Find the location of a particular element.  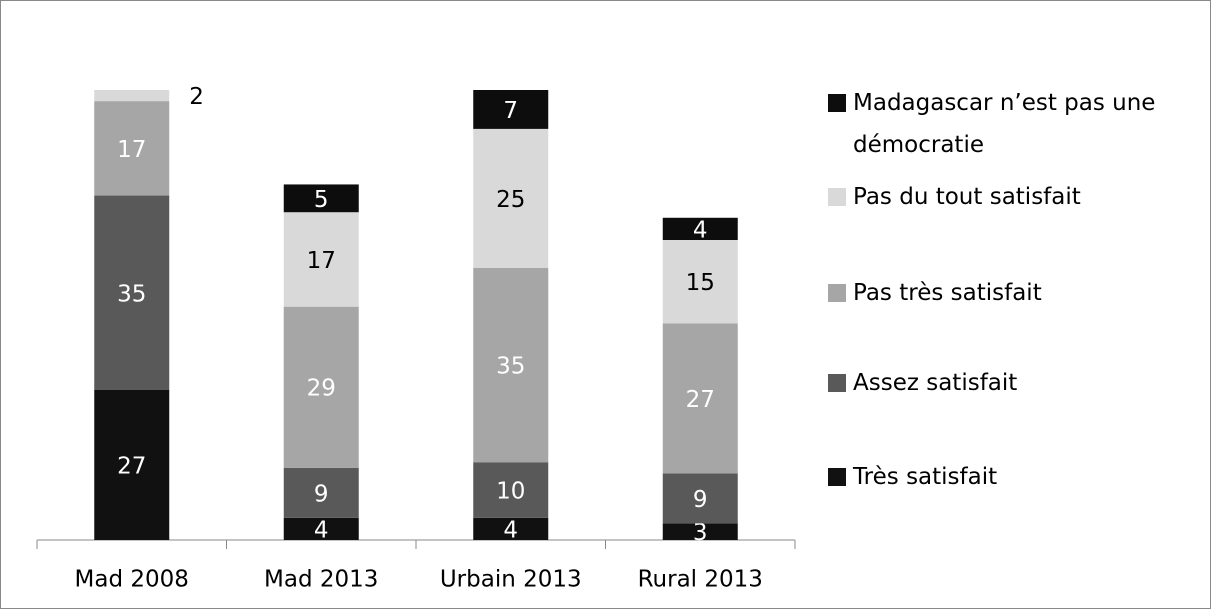

data-label: 15 is located at coordinates (700, 283).